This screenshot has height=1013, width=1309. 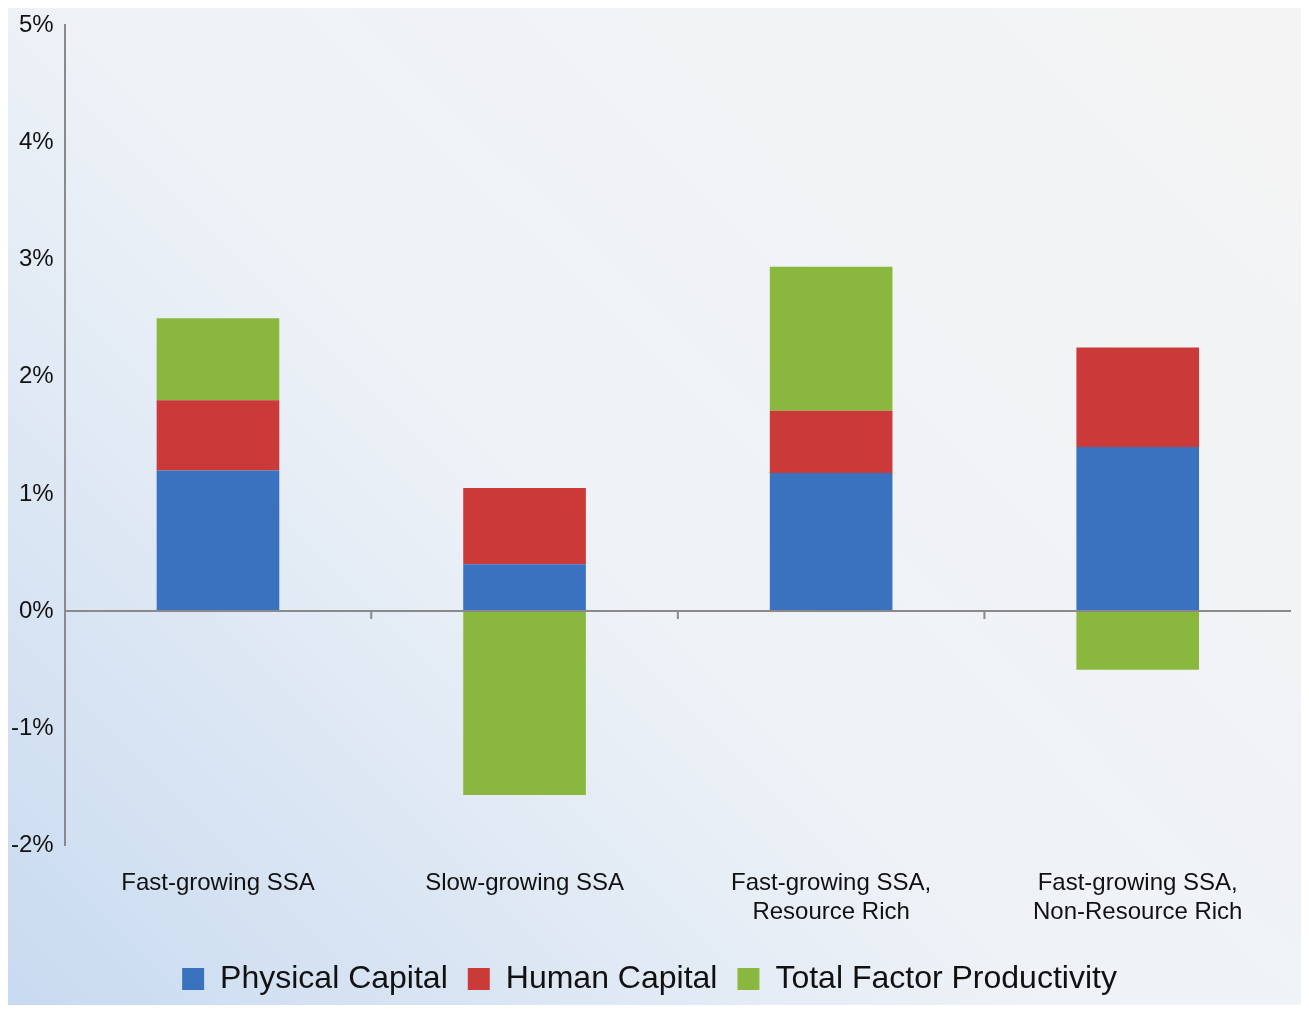 What do you see at coordinates (36, 375) in the screenshot?
I see `y-tick-label: 2%` at bounding box center [36, 375].